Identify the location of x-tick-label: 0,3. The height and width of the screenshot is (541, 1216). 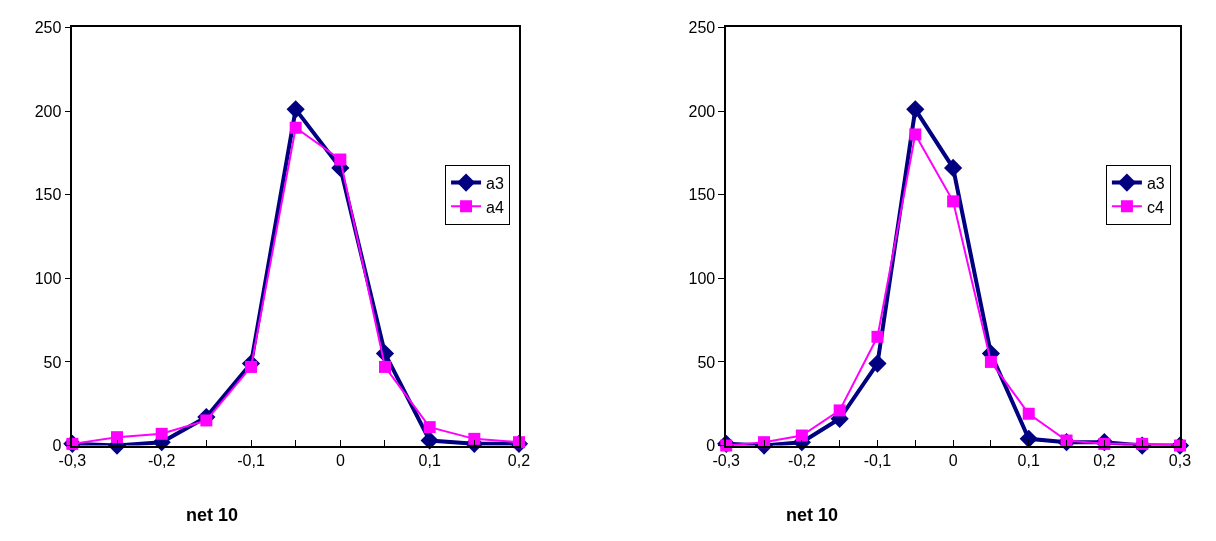
(1180, 461).